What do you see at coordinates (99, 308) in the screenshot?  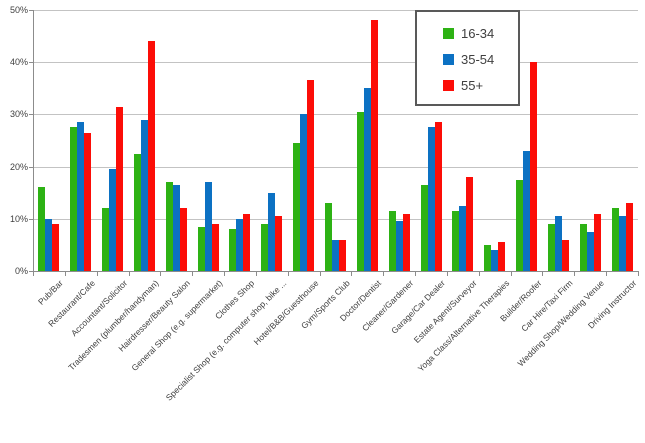 I see `category-label: Accountant/Solicitor` at bounding box center [99, 308].